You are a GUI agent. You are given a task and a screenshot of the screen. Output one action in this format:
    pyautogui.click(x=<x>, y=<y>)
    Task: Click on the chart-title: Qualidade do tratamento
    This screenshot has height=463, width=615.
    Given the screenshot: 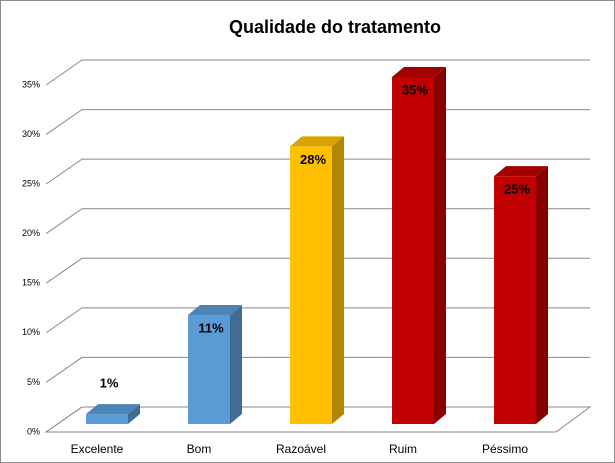 What is the action you would take?
    pyautogui.click(x=335, y=27)
    